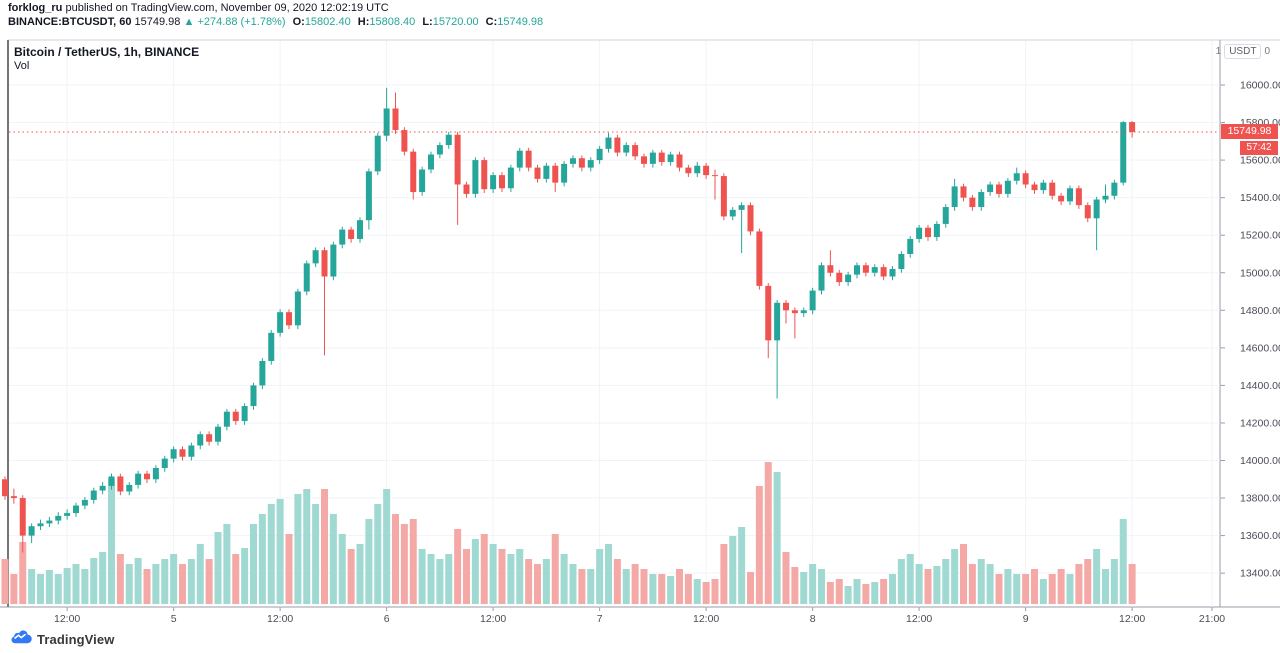  Describe the element at coordinates (76, 639) in the screenshot. I see `tradingview-brand-text: TradingView` at that location.